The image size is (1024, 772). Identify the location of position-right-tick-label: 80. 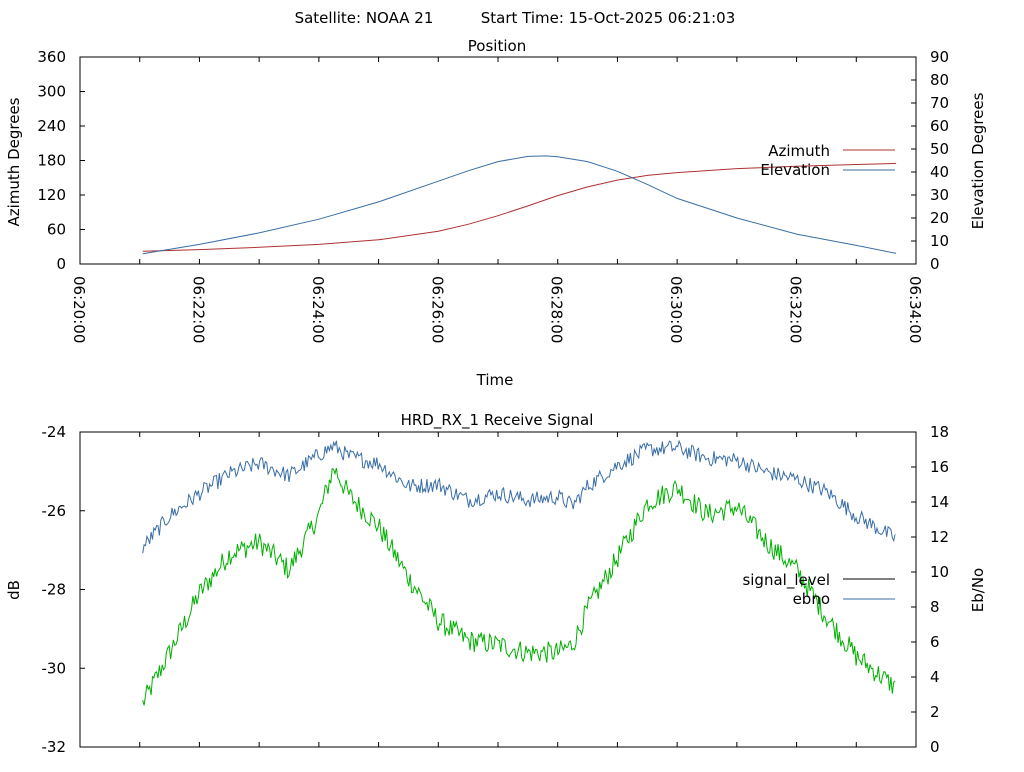
(939, 80).